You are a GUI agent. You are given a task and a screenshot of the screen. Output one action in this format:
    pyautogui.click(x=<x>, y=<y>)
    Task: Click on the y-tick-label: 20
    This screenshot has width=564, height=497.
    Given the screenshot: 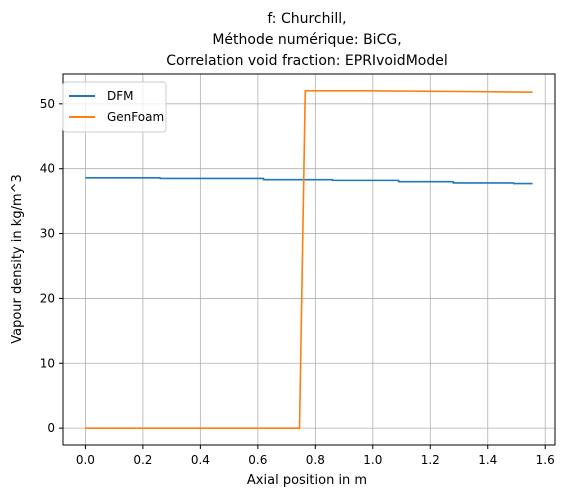 What is the action you would take?
    pyautogui.click(x=47, y=298)
    